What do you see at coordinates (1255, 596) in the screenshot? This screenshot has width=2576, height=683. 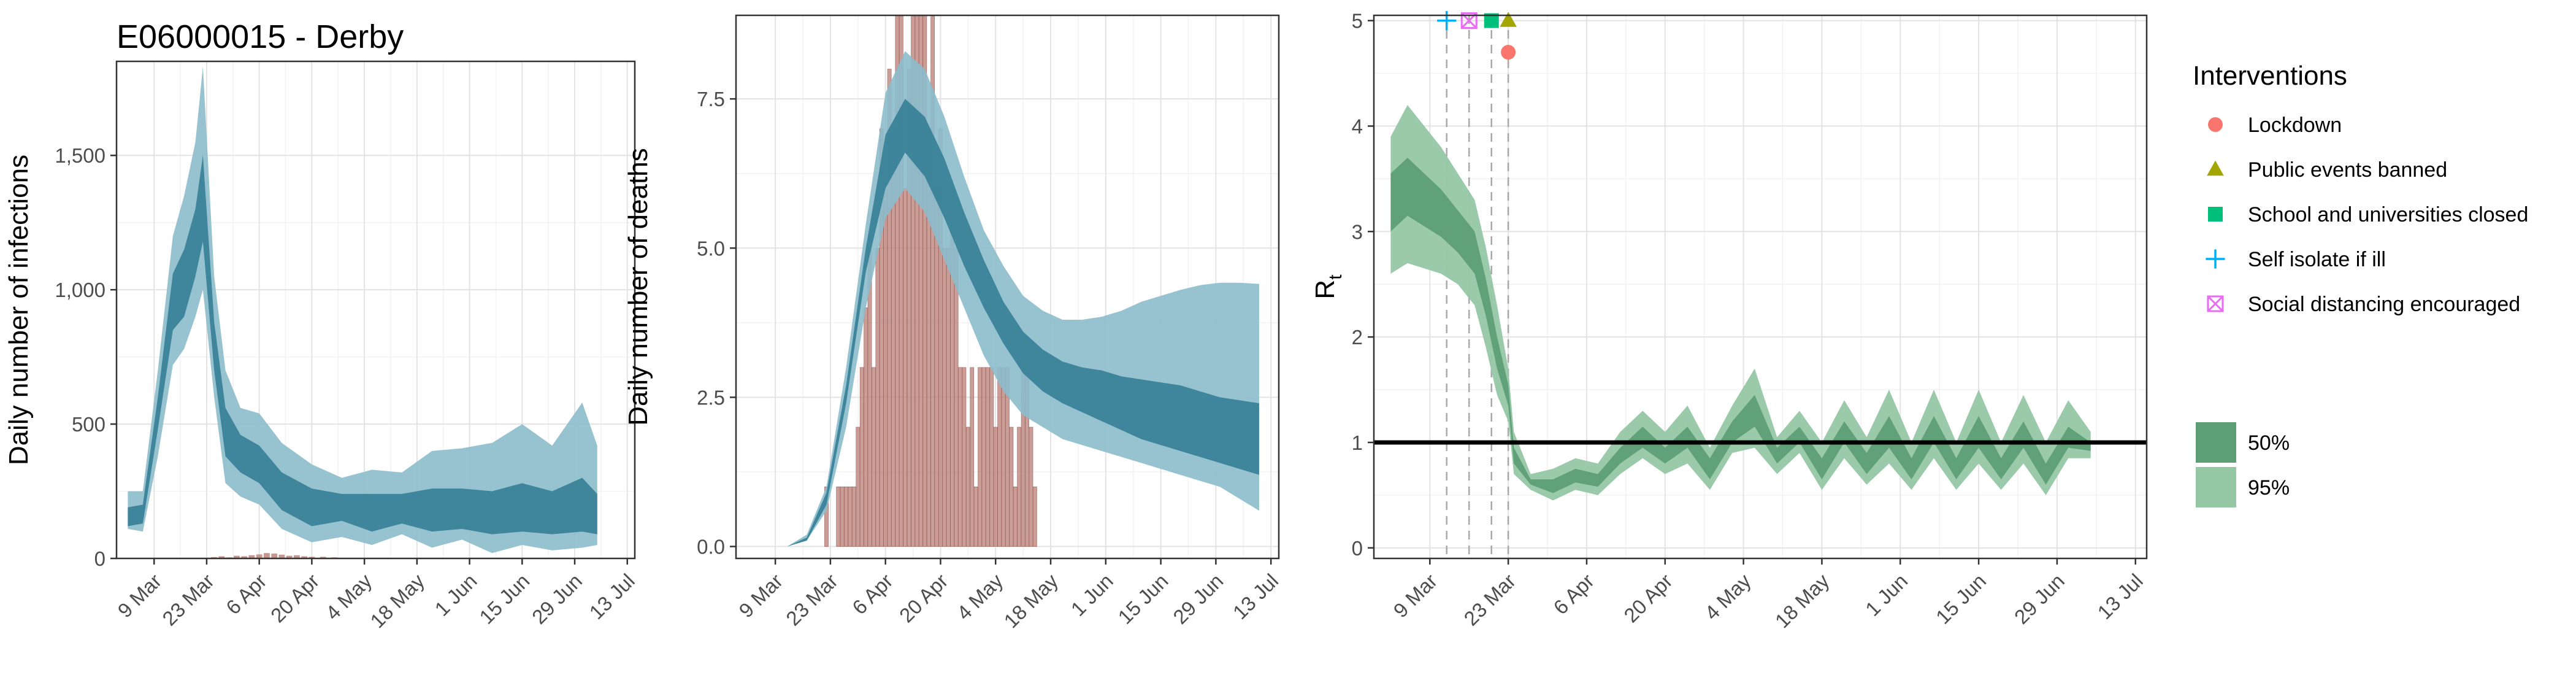 I see `x-tick-label: 13 Jul` at bounding box center [1255, 596].